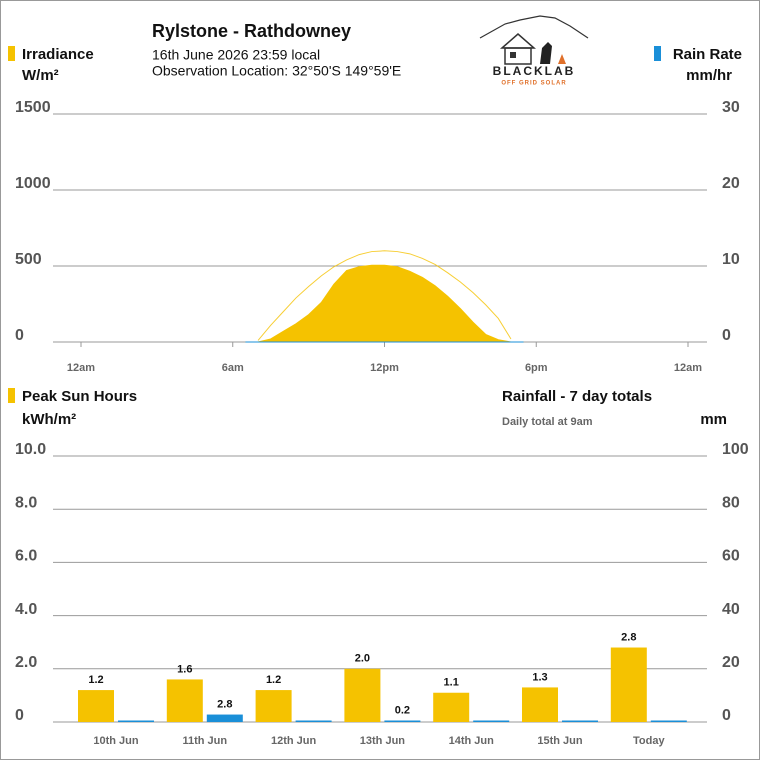 The width and height of the screenshot is (760, 760). Describe the element at coordinates (233, 368) in the screenshot. I see `x-tick-label: 6am` at that location.